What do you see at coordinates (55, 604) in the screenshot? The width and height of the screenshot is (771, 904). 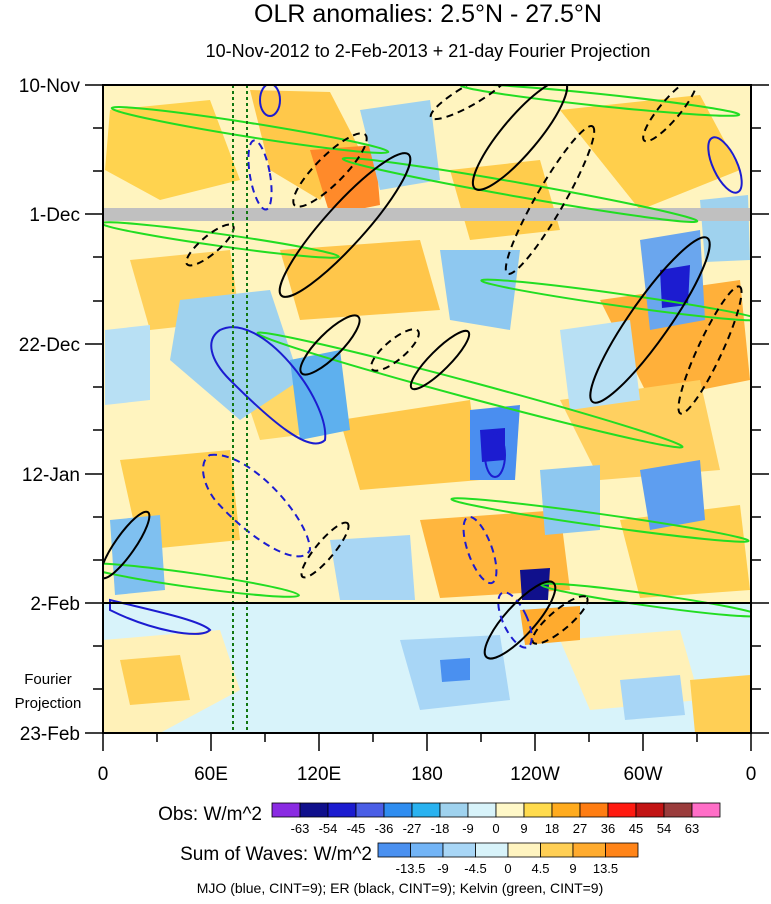 I see `y-tick-label: 2-Feb` at bounding box center [55, 604].